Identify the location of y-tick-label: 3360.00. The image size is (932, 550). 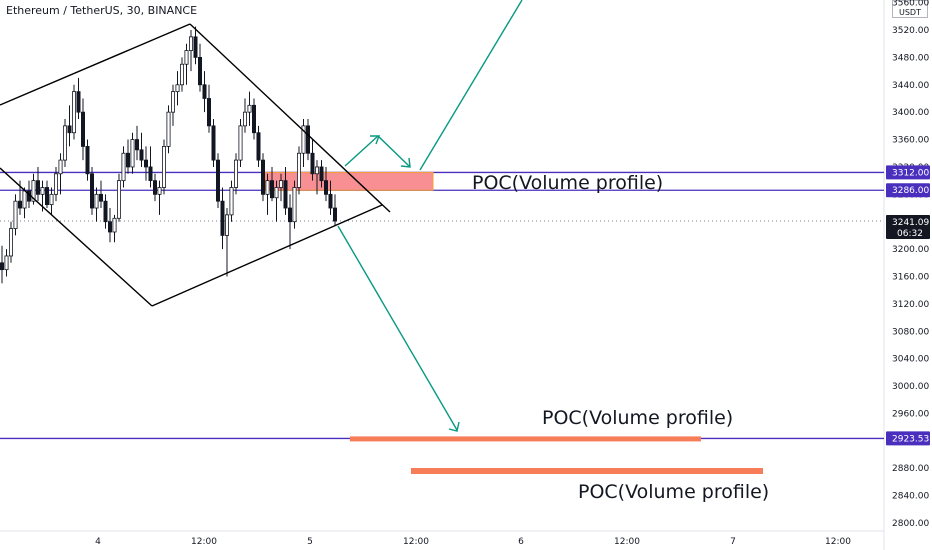
(910, 141).